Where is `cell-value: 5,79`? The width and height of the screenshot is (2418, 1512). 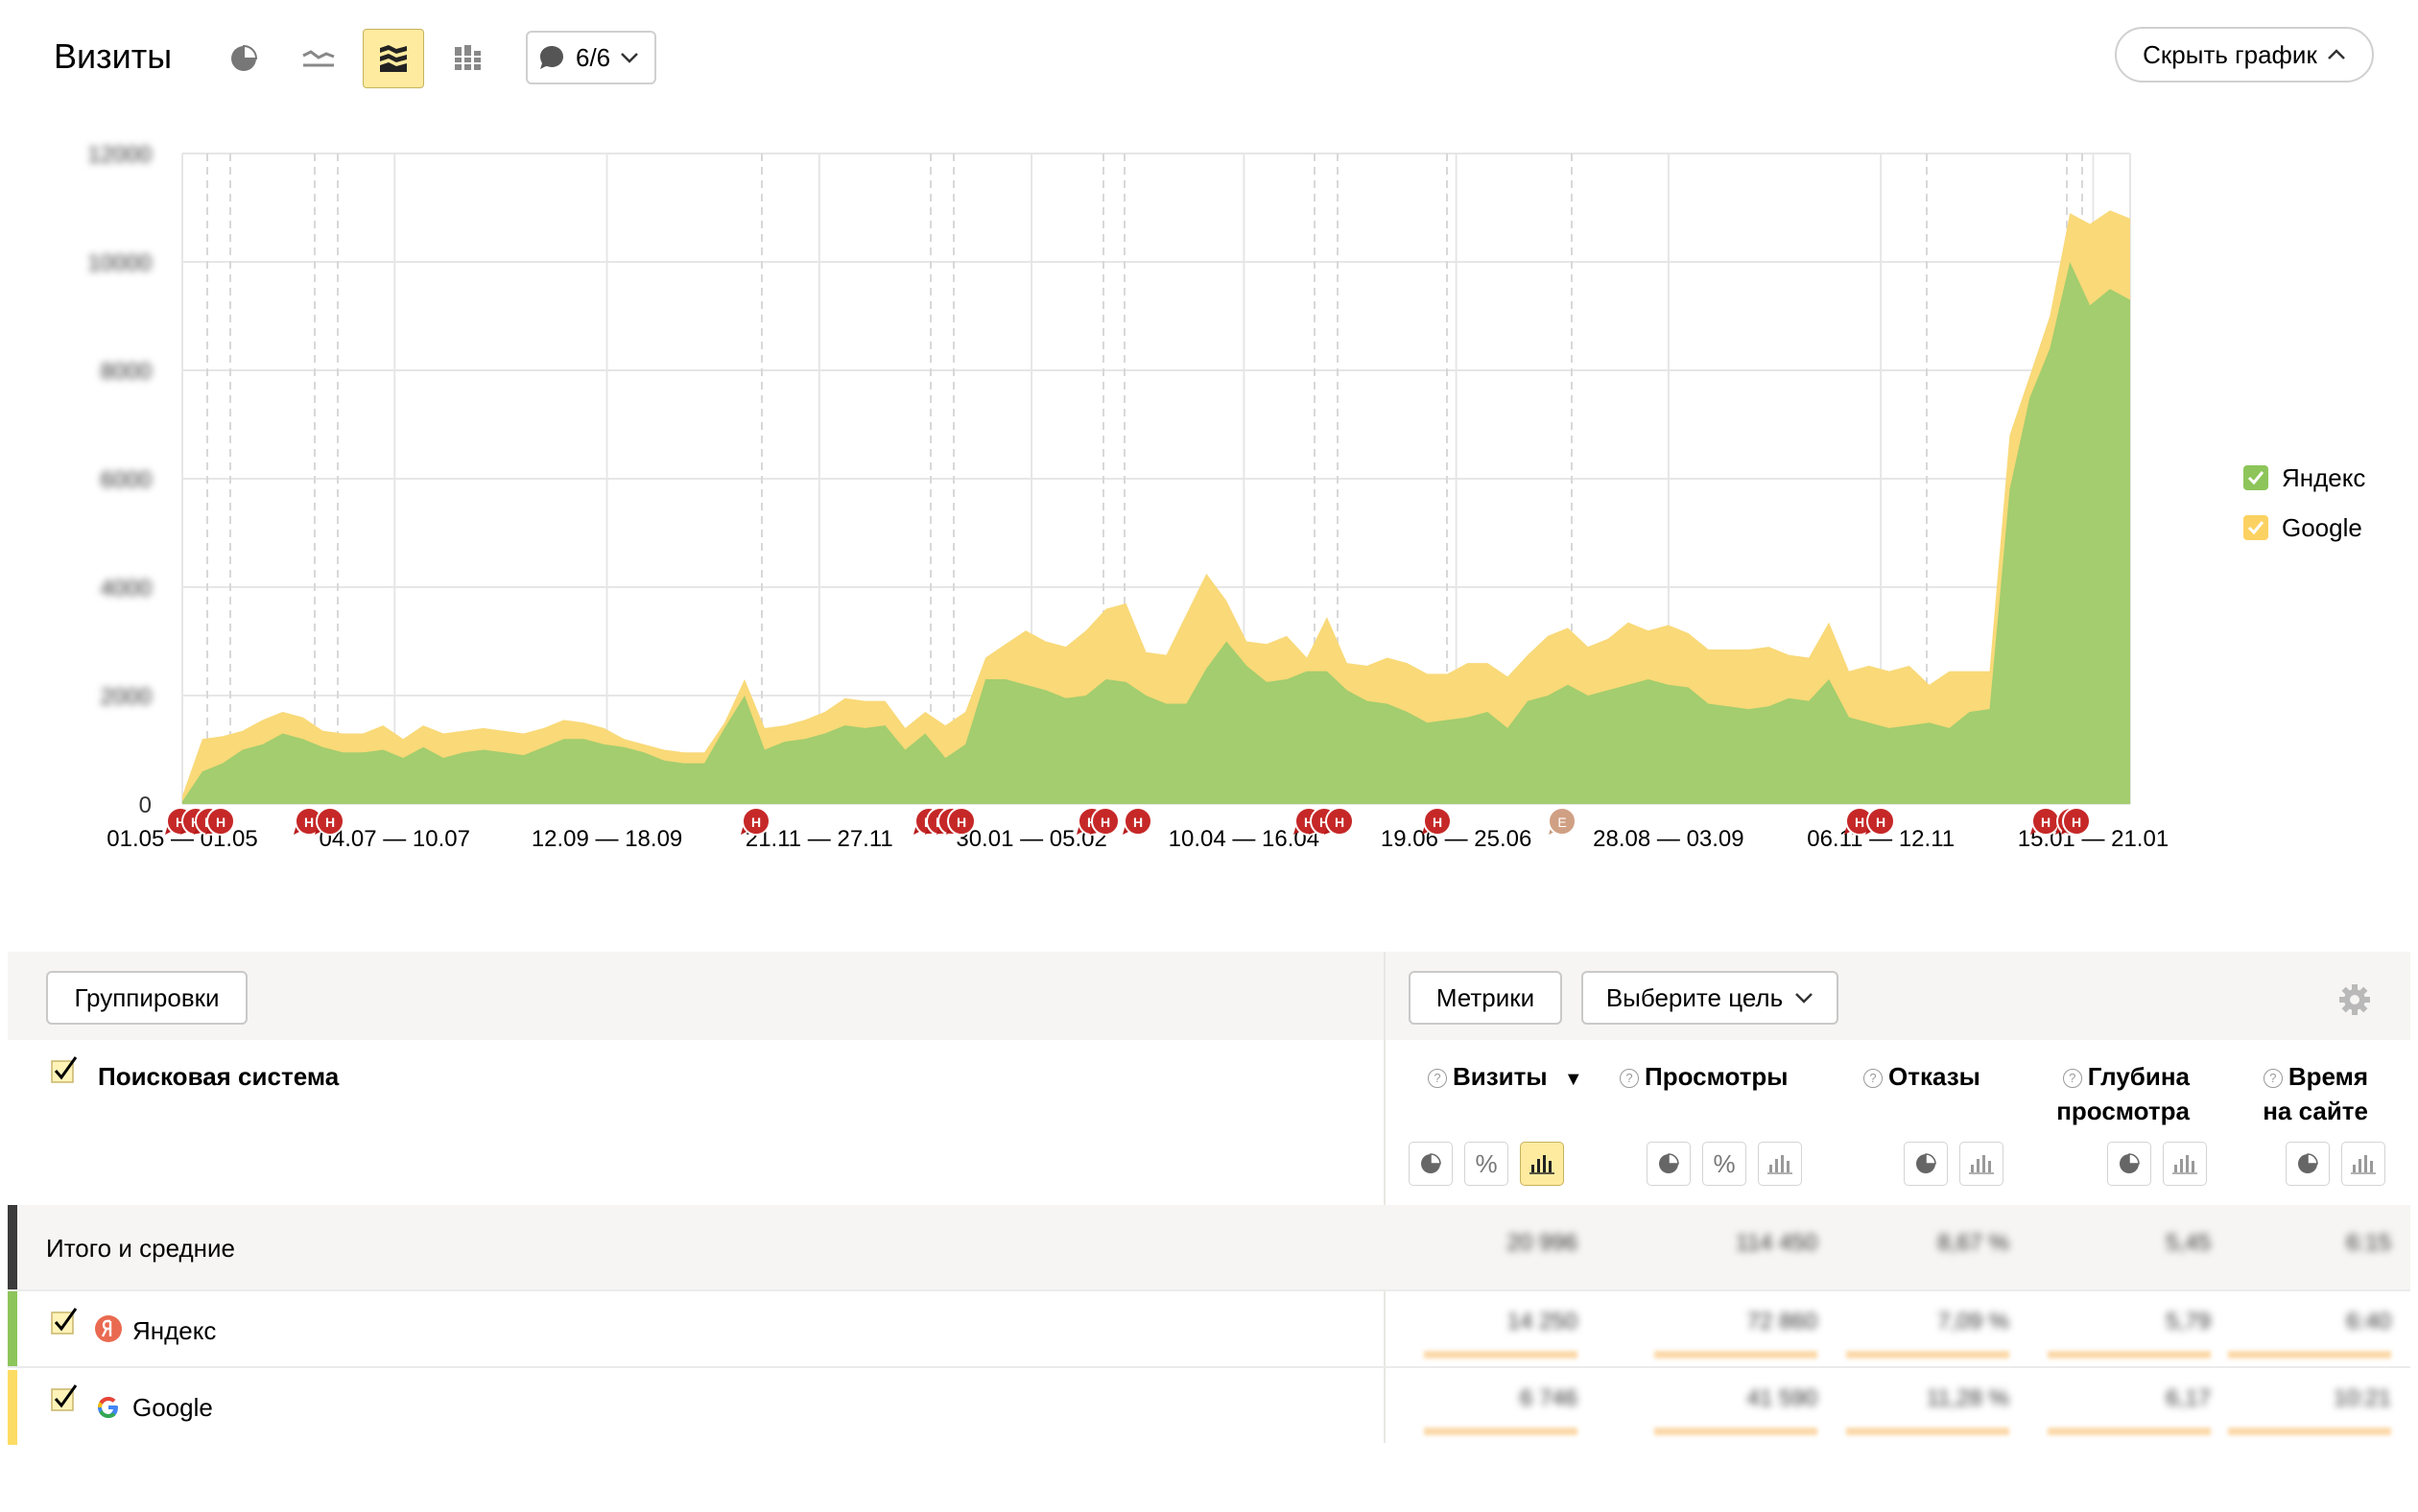 cell-value: 5,79 is located at coordinates (2188, 1322).